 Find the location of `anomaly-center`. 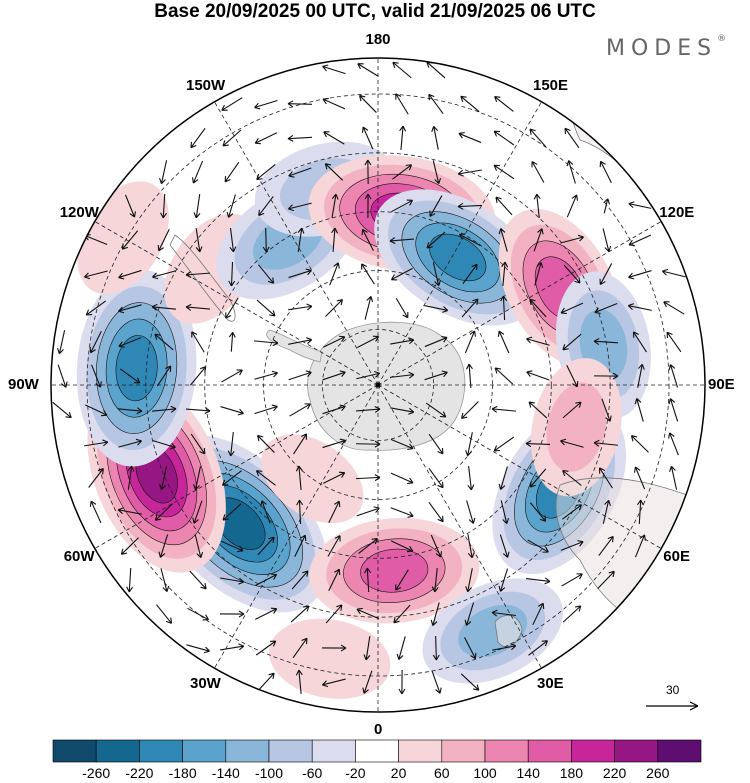

anomaly-center is located at coordinates (576, 427).